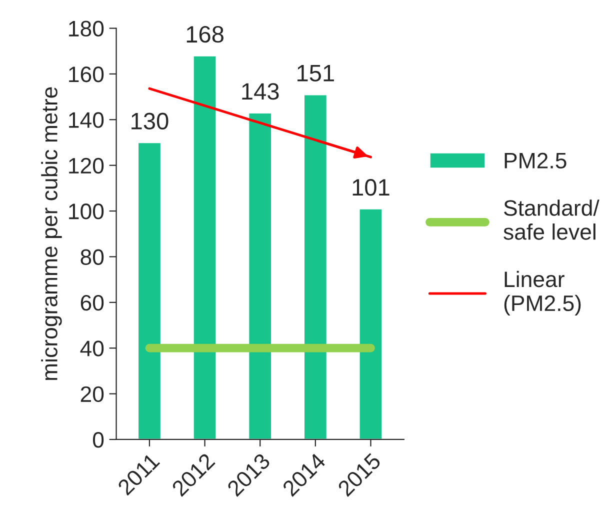 The height and width of the screenshot is (514, 612). I want to click on y-tick-label: 40, so click(92, 348).